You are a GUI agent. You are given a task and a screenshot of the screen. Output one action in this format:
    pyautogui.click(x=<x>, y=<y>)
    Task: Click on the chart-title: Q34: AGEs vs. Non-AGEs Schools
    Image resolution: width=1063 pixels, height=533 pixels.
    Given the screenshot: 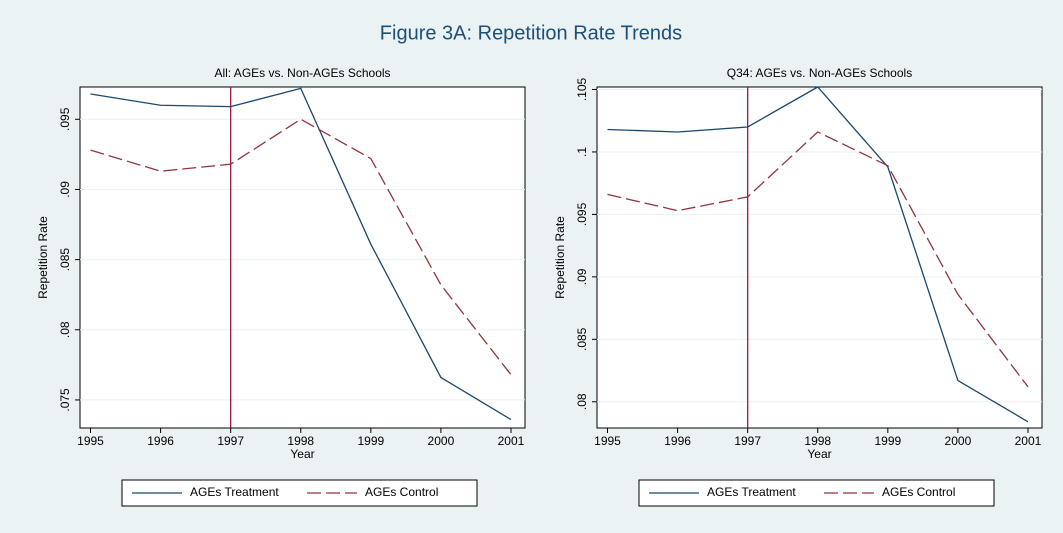 What is the action you would take?
    pyautogui.click(x=819, y=73)
    